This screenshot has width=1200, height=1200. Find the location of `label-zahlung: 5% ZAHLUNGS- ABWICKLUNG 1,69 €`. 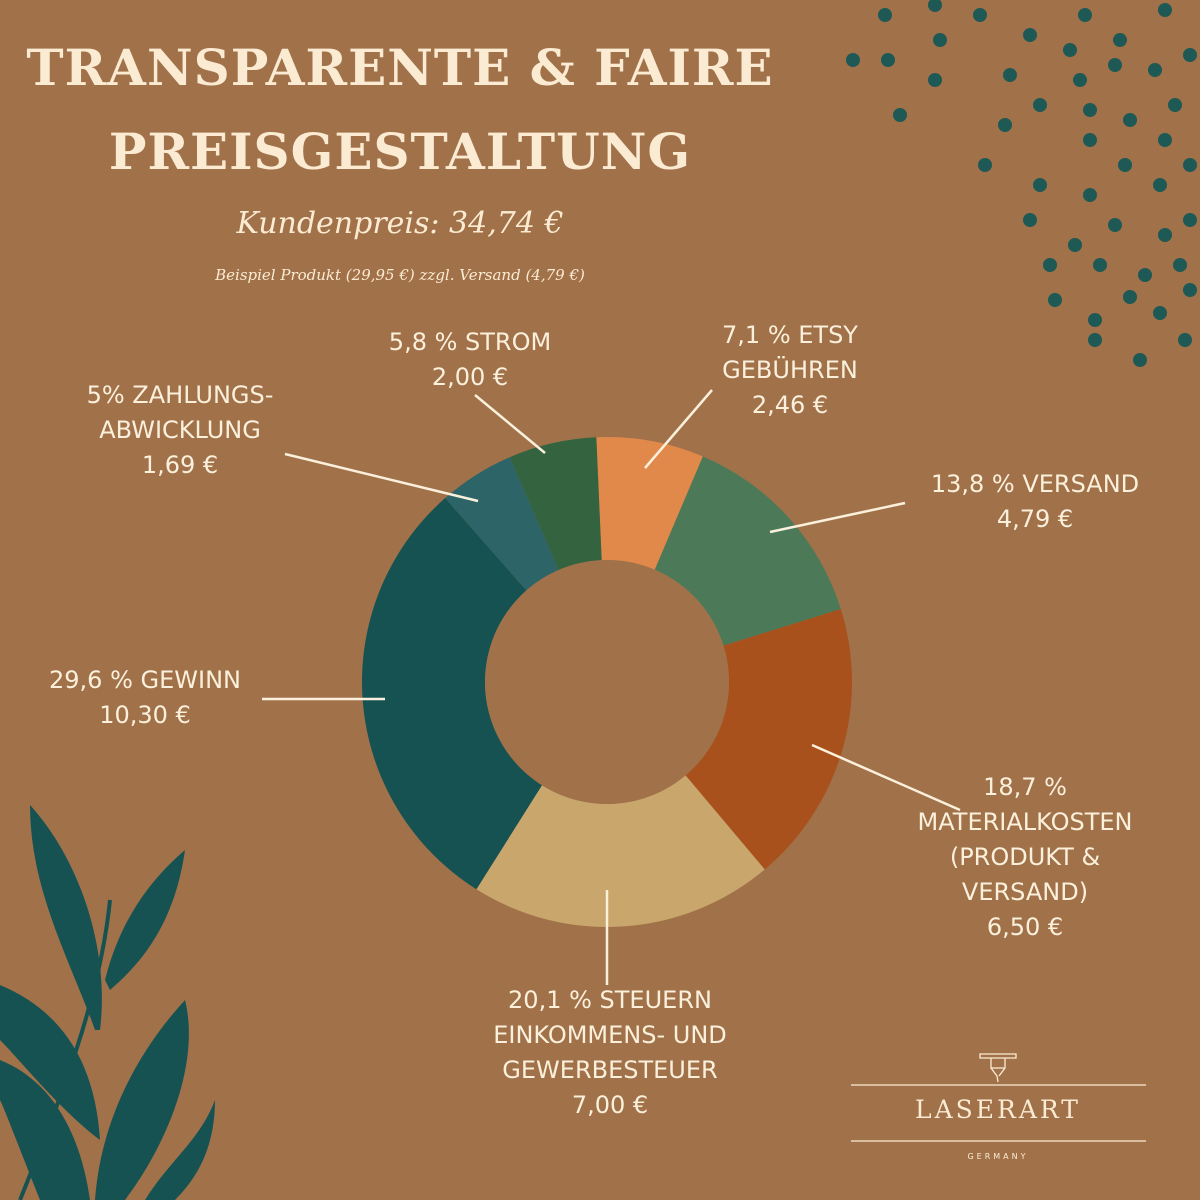

label-zahlung: 5% ZAHLUNGS- ABWICKLUNG 1,69 € is located at coordinates (180, 430).